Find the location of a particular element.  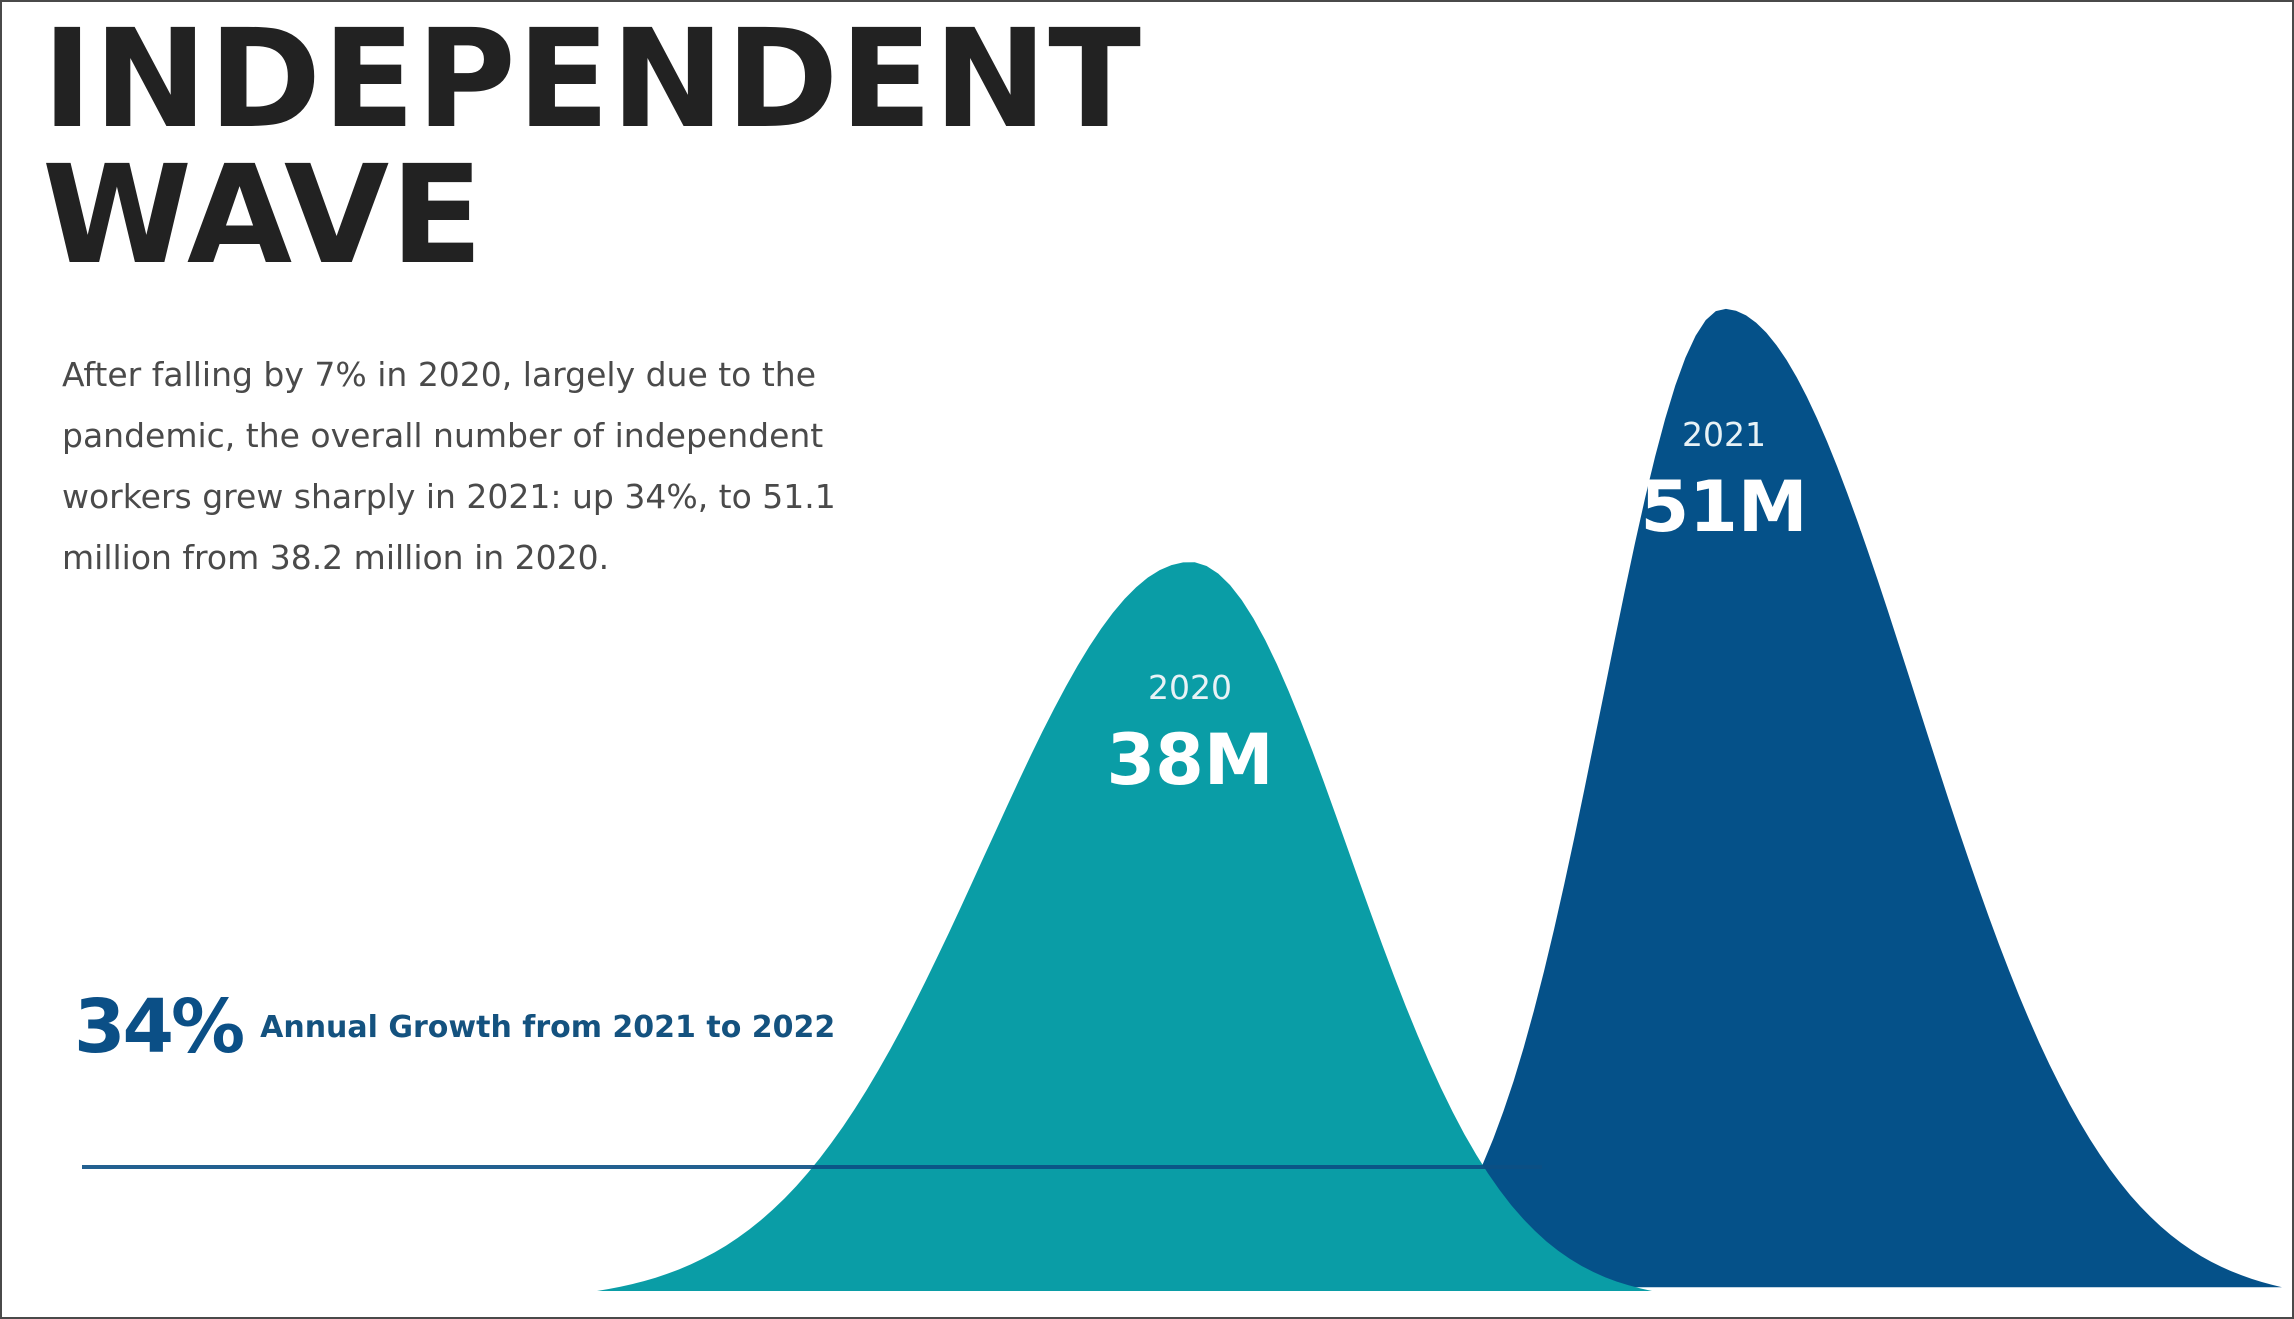

growth-value: 34% is located at coordinates (159, 1027).